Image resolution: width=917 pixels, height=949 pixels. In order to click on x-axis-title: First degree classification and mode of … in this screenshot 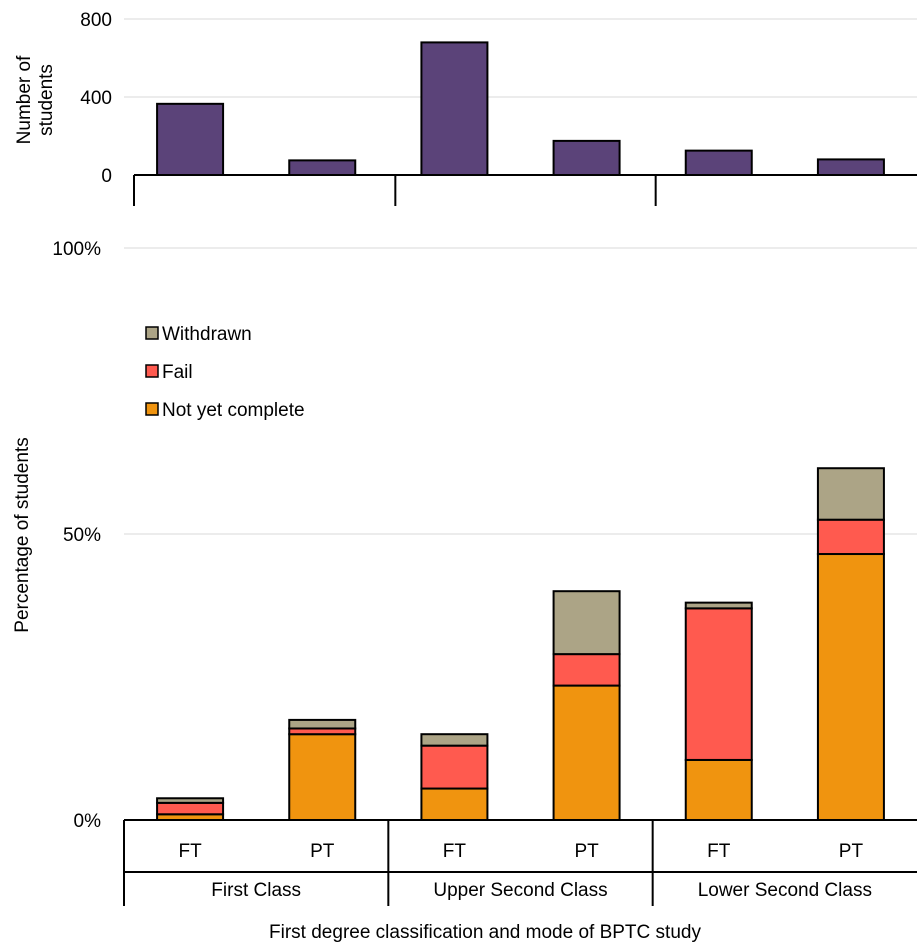, I will do `click(485, 932)`.